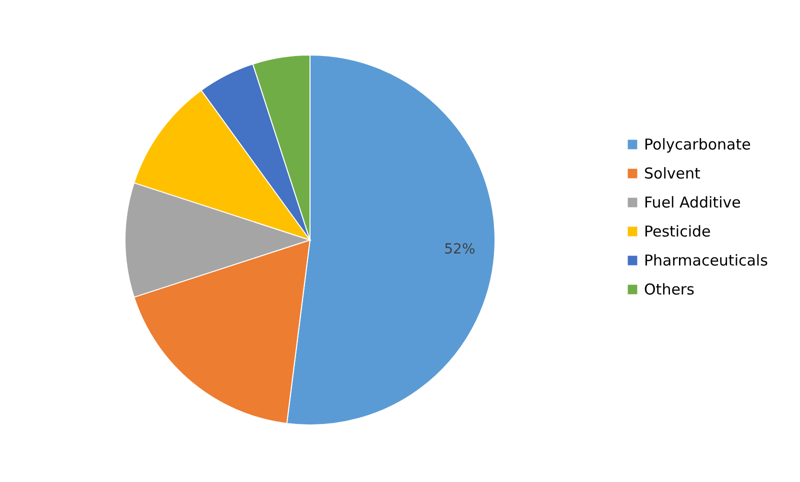 This screenshot has height=482, width=800. I want to click on data-label: 52%, so click(460, 249).